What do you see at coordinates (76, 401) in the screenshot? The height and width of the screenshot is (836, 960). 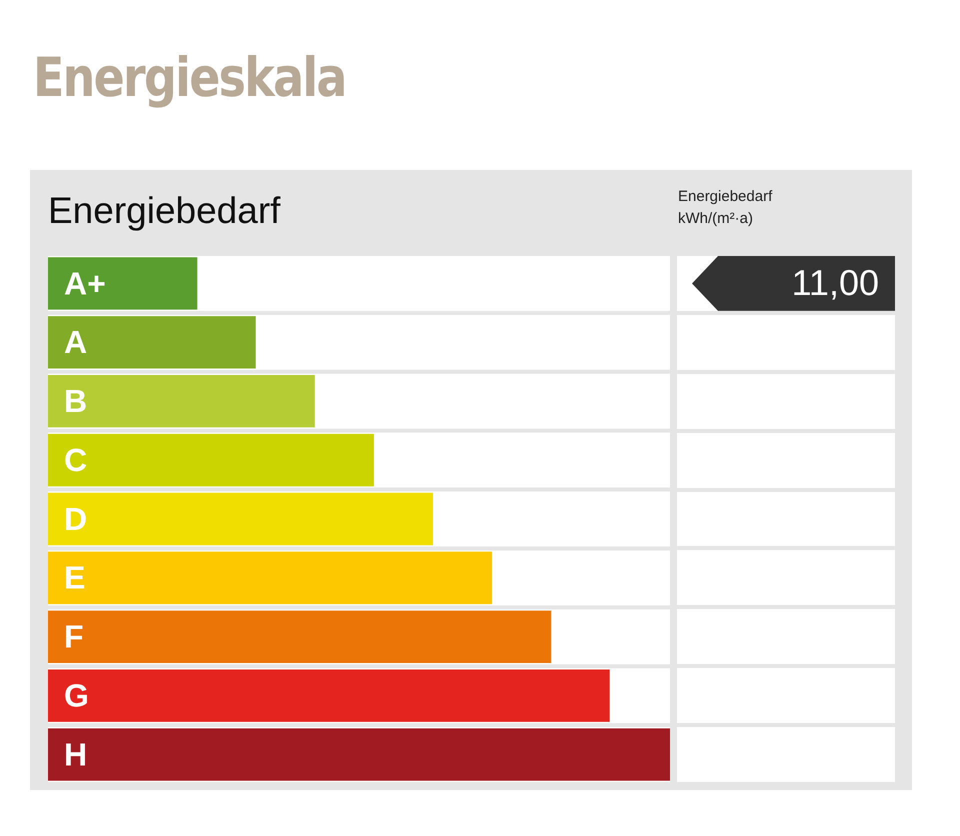 I see `y-tick-label: B` at bounding box center [76, 401].